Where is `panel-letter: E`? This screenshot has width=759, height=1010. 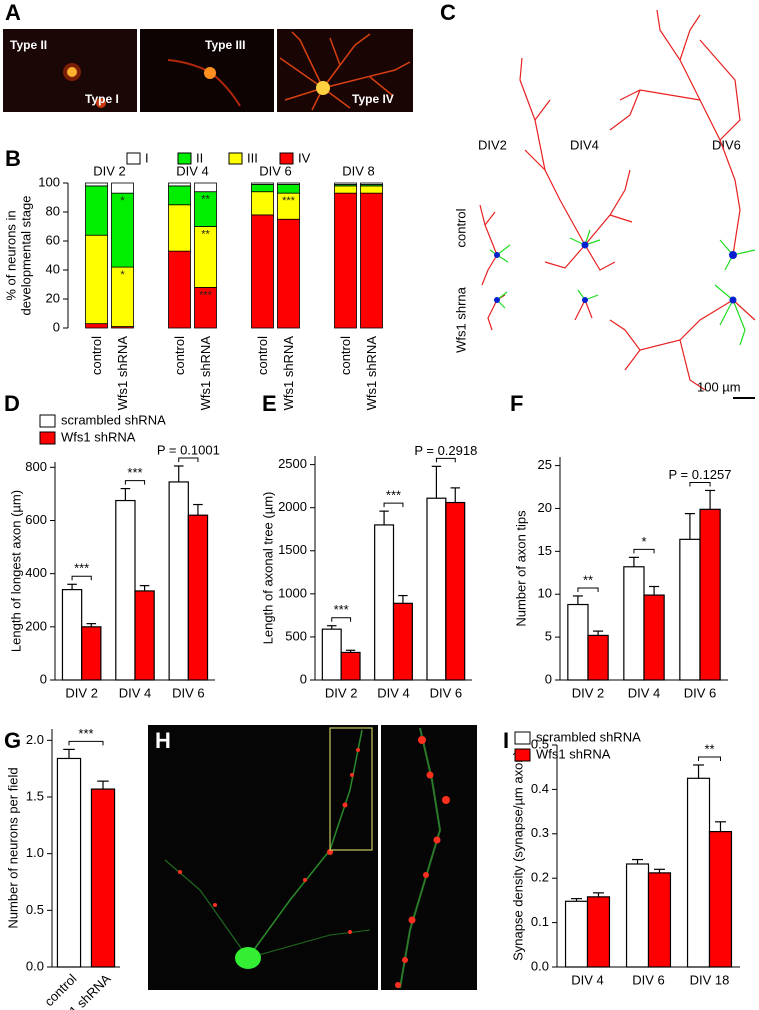
panel-letter: E is located at coordinates (269, 403).